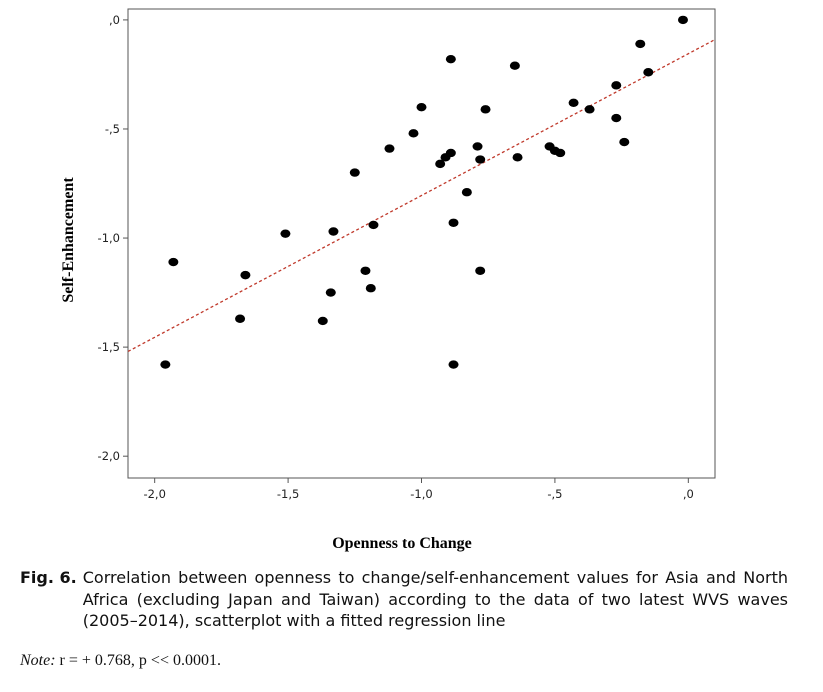  Describe the element at coordinates (140, 660) in the screenshot. I see `note-text: r = + 0.768, p << 0.0001.` at that location.